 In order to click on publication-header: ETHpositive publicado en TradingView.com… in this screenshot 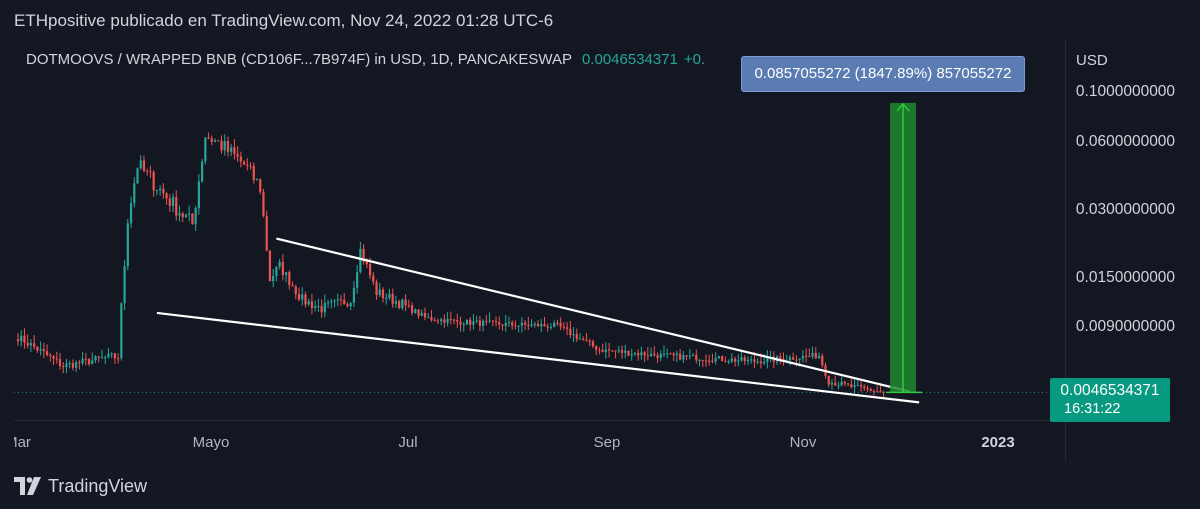, I will do `click(284, 20)`.